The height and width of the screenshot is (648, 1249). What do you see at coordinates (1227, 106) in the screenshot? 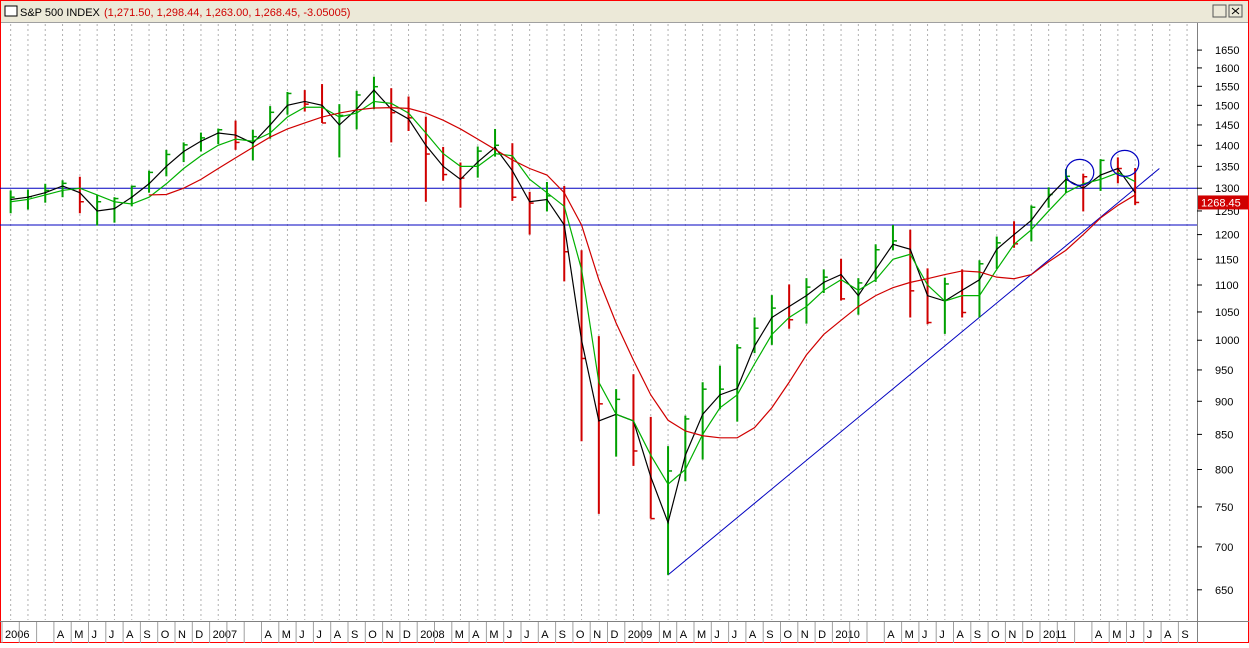
I see `y-tick-label: 1500` at bounding box center [1227, 106].